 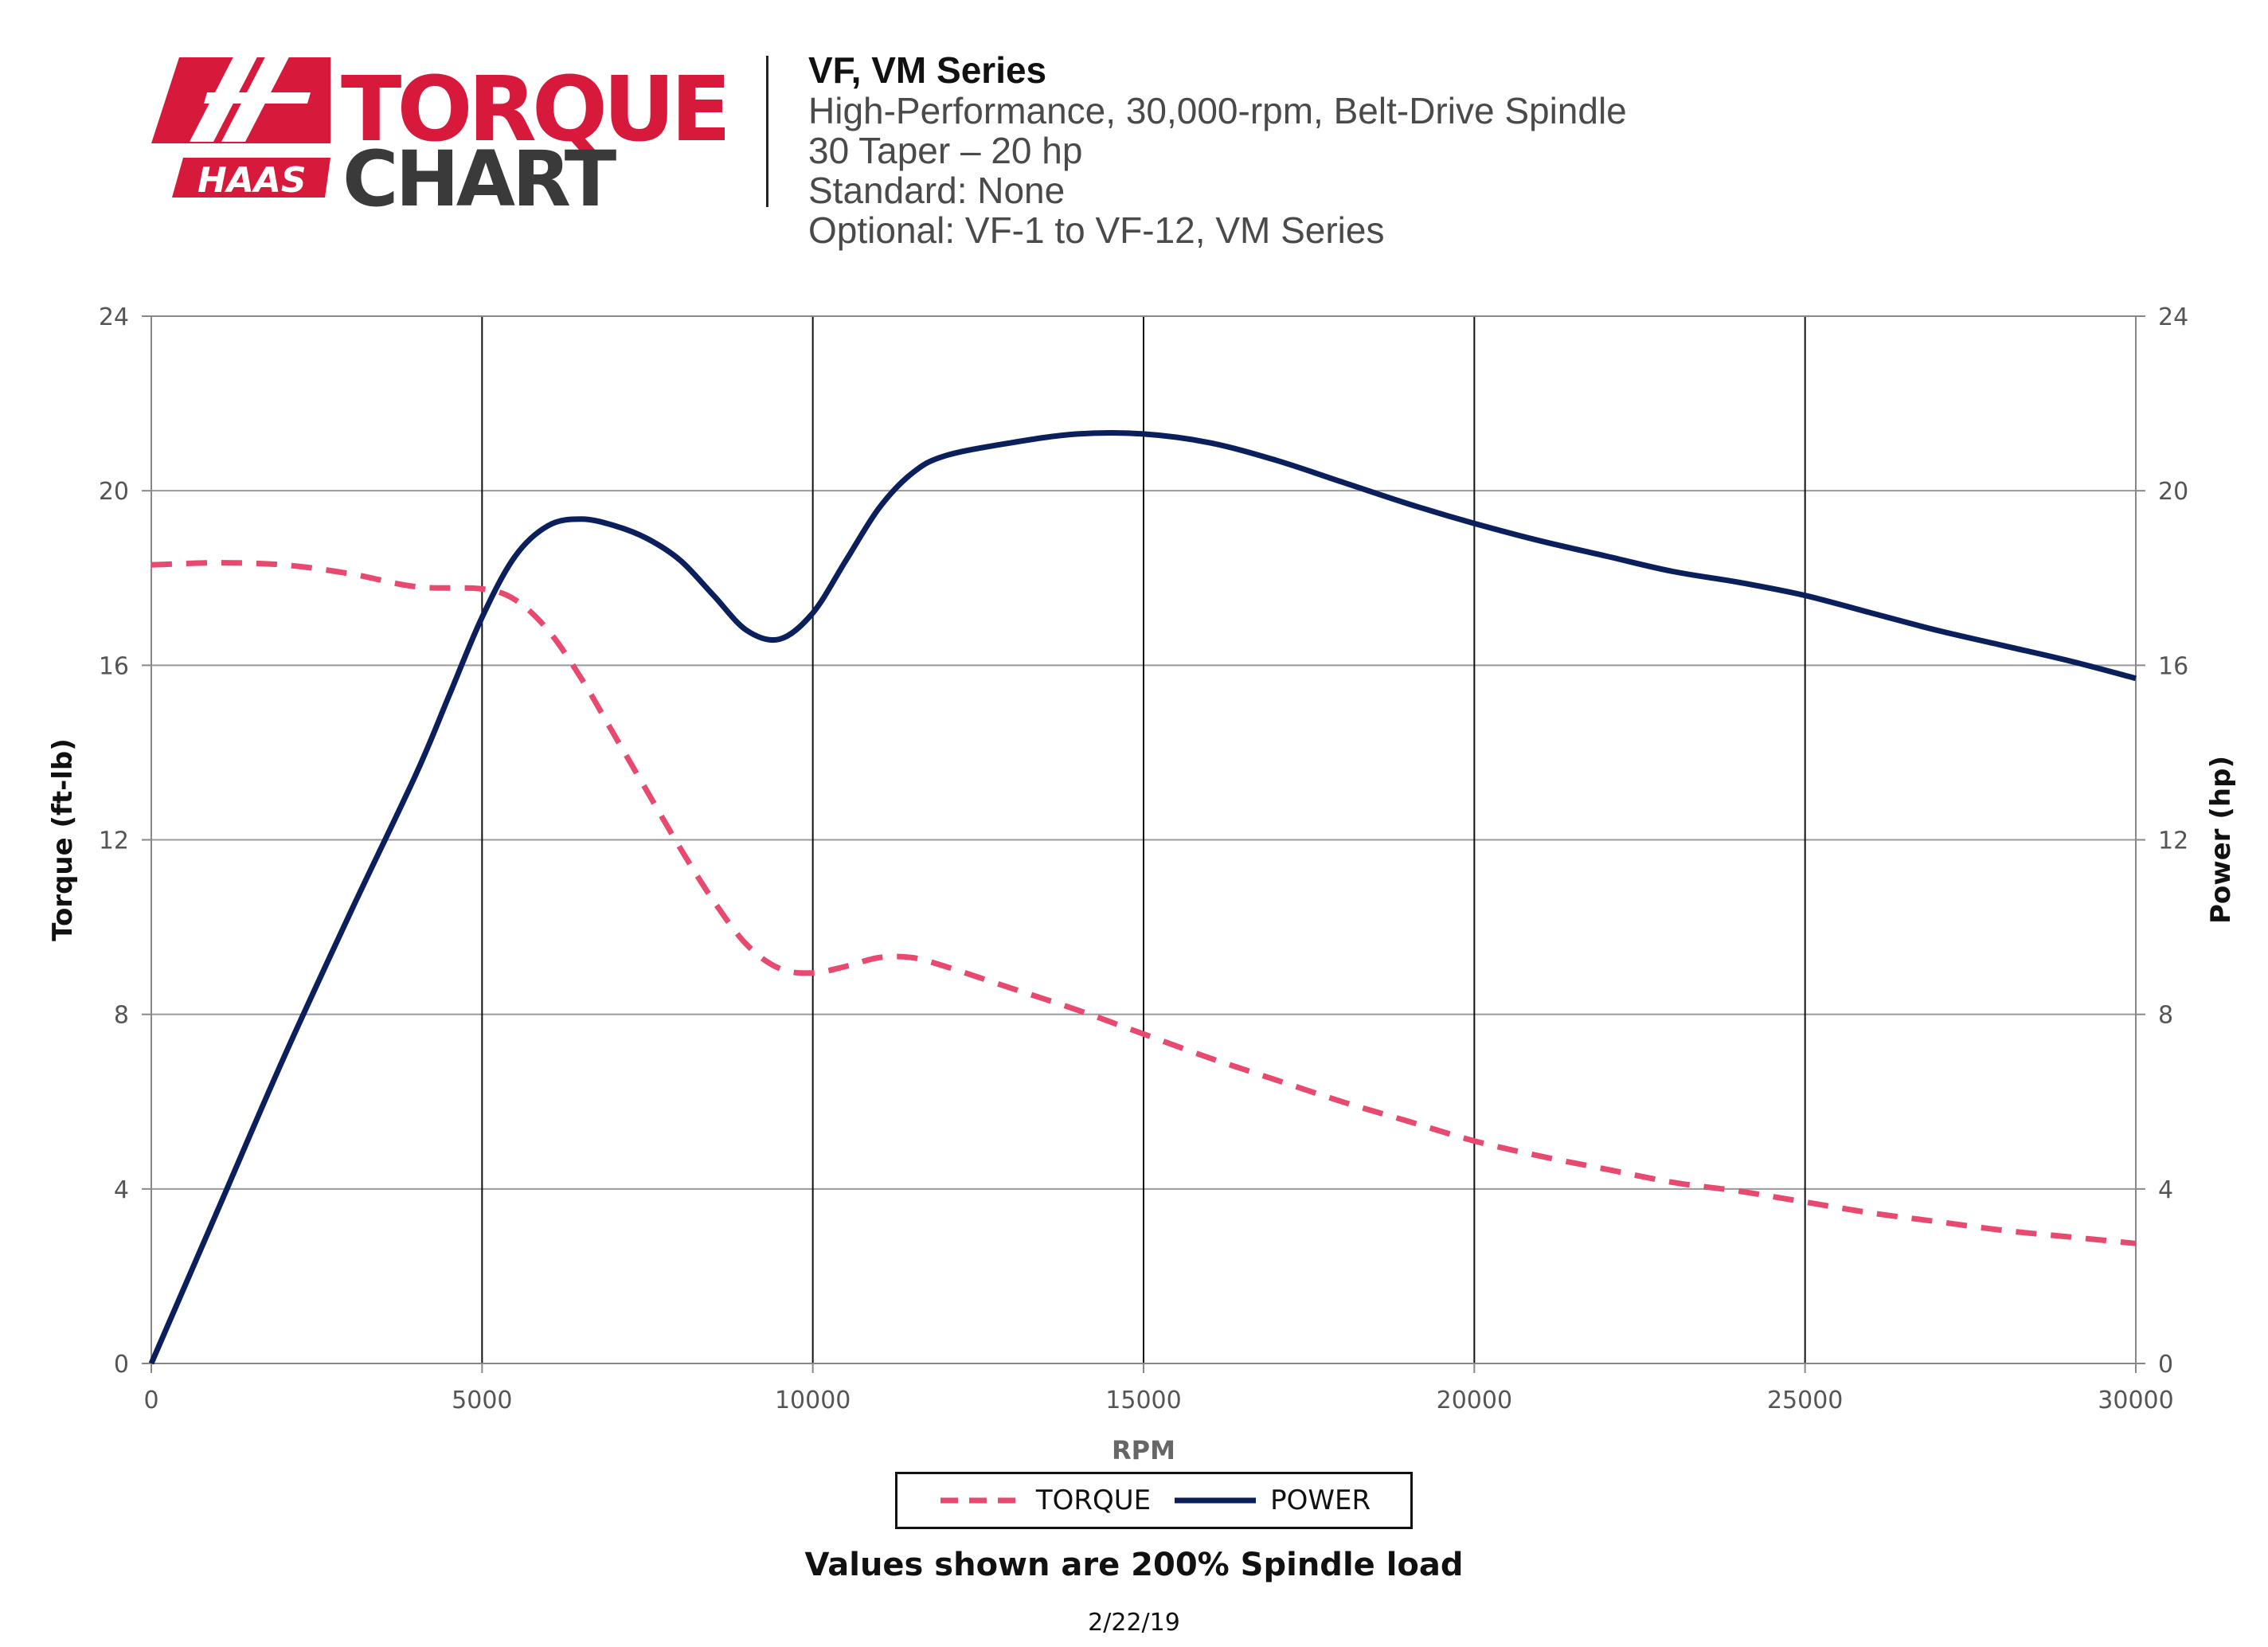 I want to click on logo-word-bottom: CHART, so click(x=479, y=174).